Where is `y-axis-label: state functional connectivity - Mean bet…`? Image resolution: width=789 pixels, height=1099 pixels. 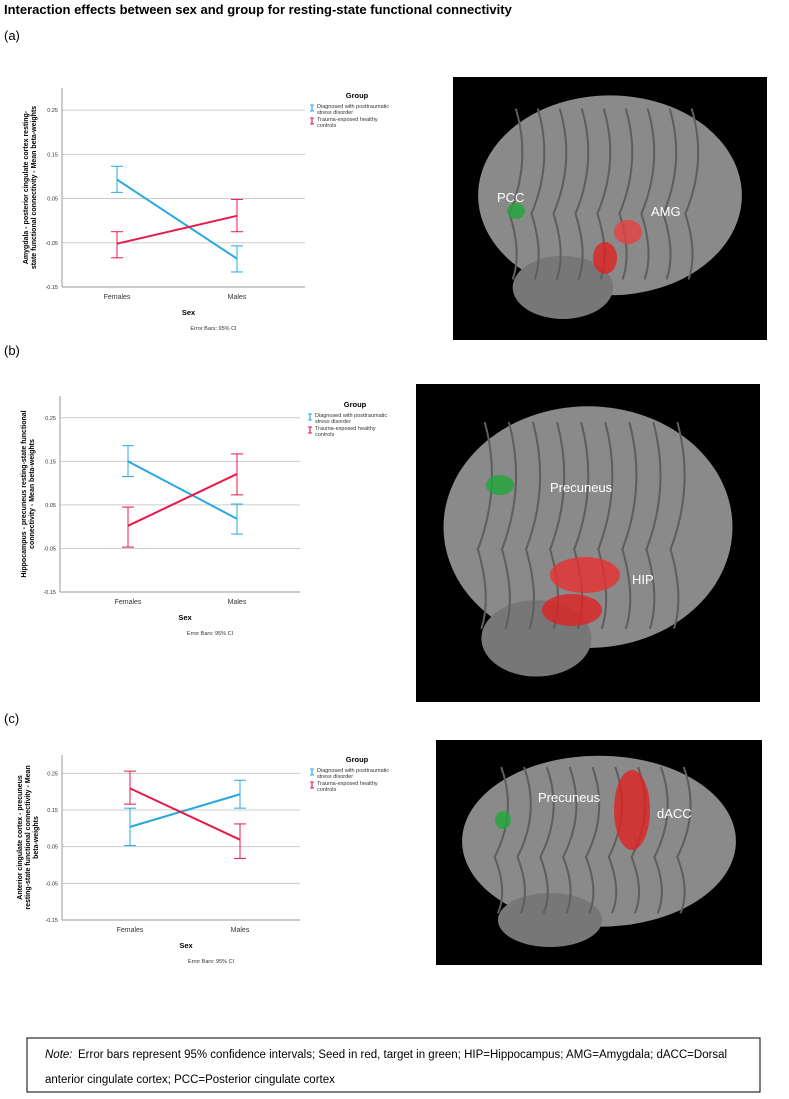 y-axis-label: state functional connectivity - Mean bet… is located at coordinates (34, 187).